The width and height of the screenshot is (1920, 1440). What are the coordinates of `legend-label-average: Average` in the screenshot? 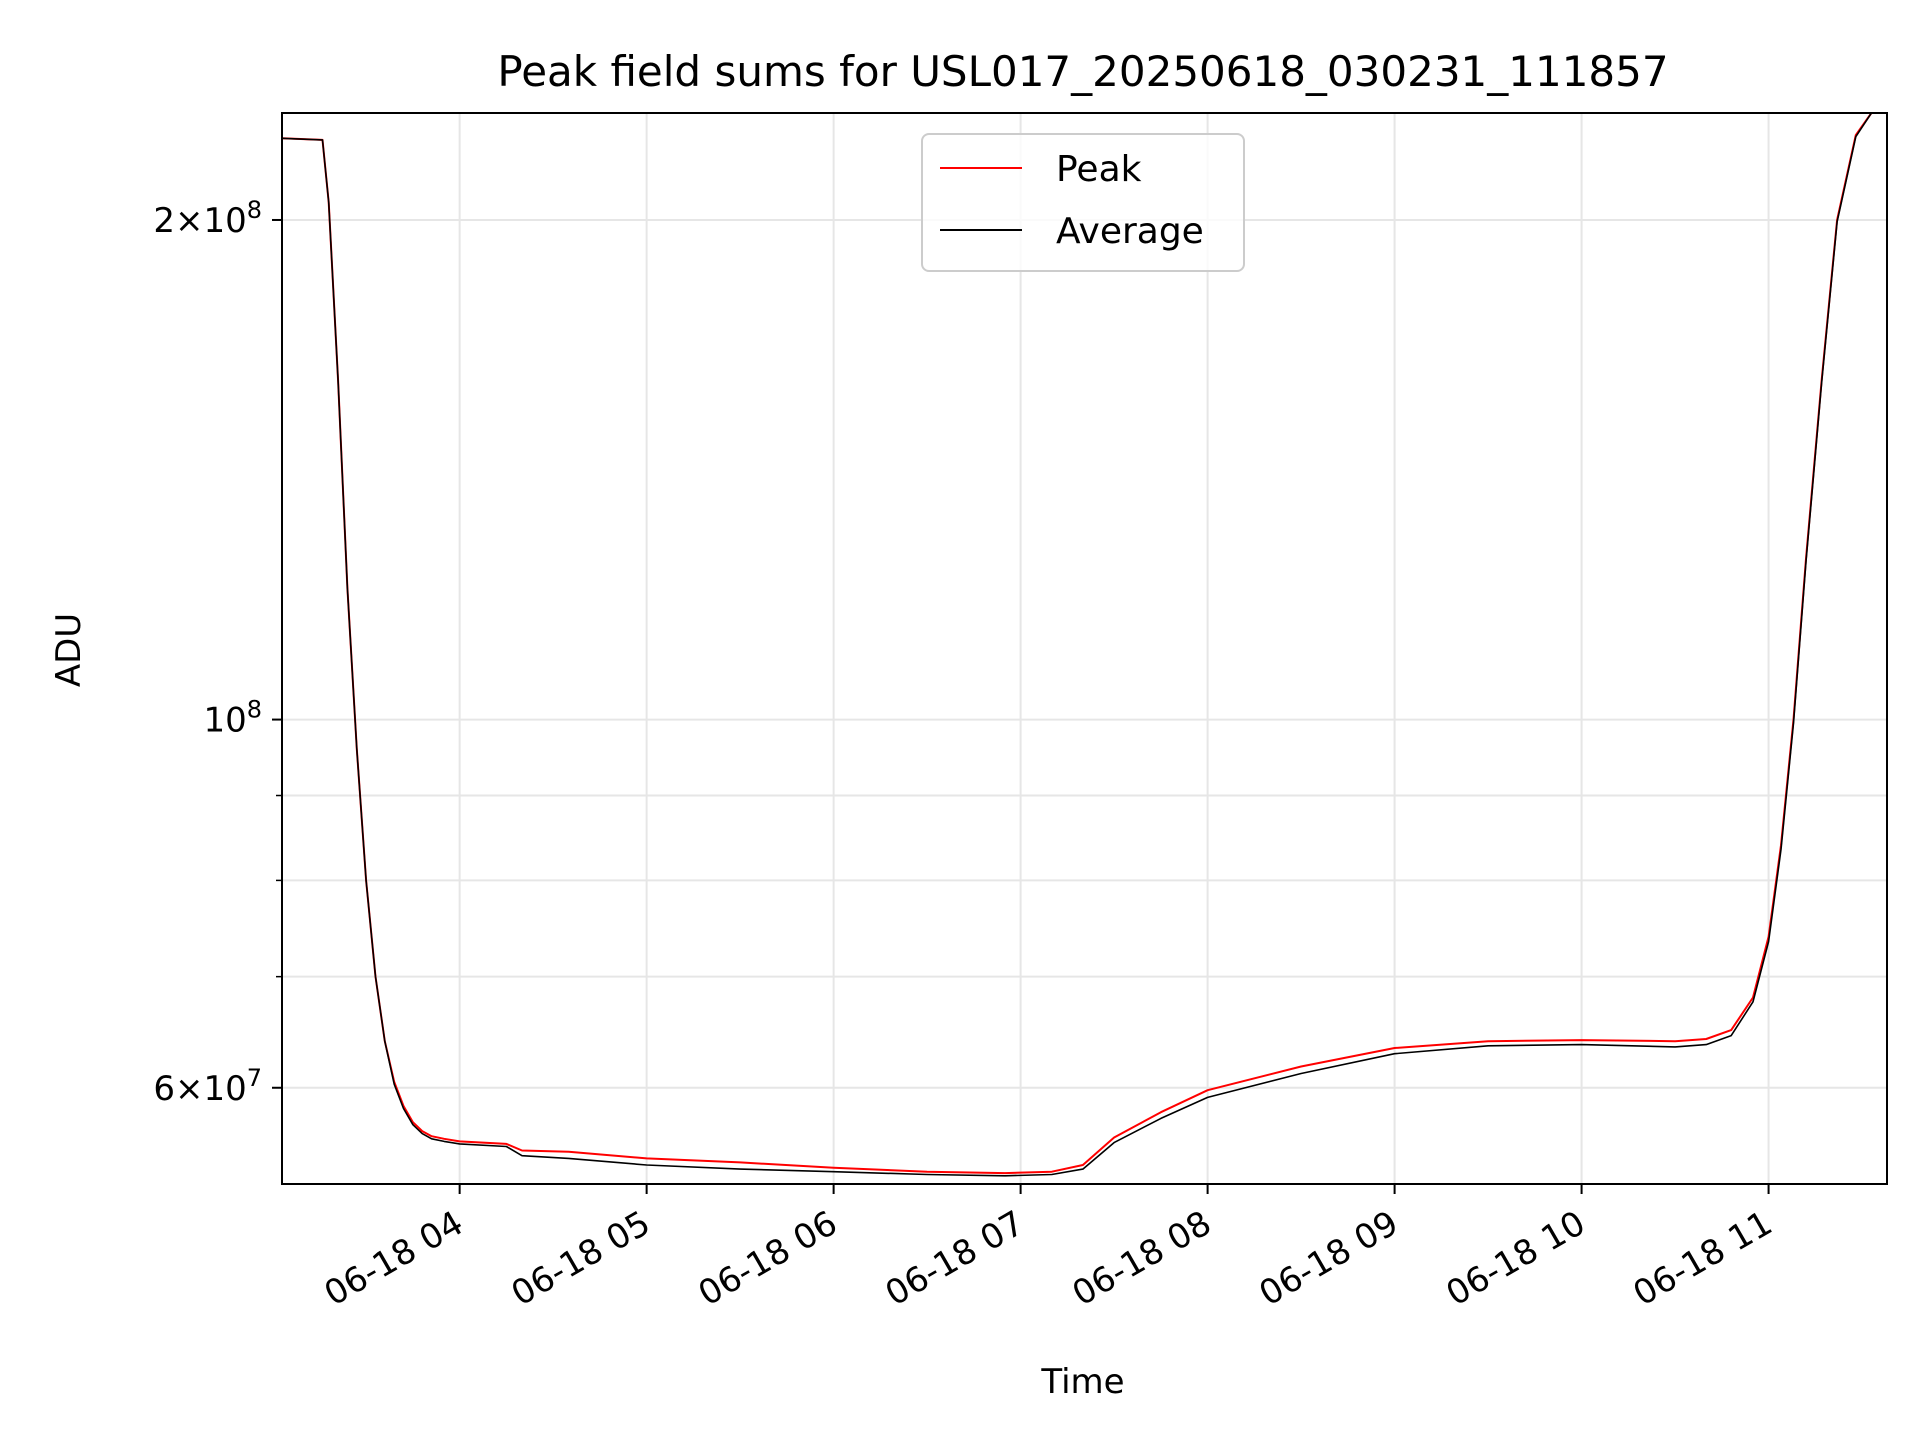 It's located at (1130, 231).